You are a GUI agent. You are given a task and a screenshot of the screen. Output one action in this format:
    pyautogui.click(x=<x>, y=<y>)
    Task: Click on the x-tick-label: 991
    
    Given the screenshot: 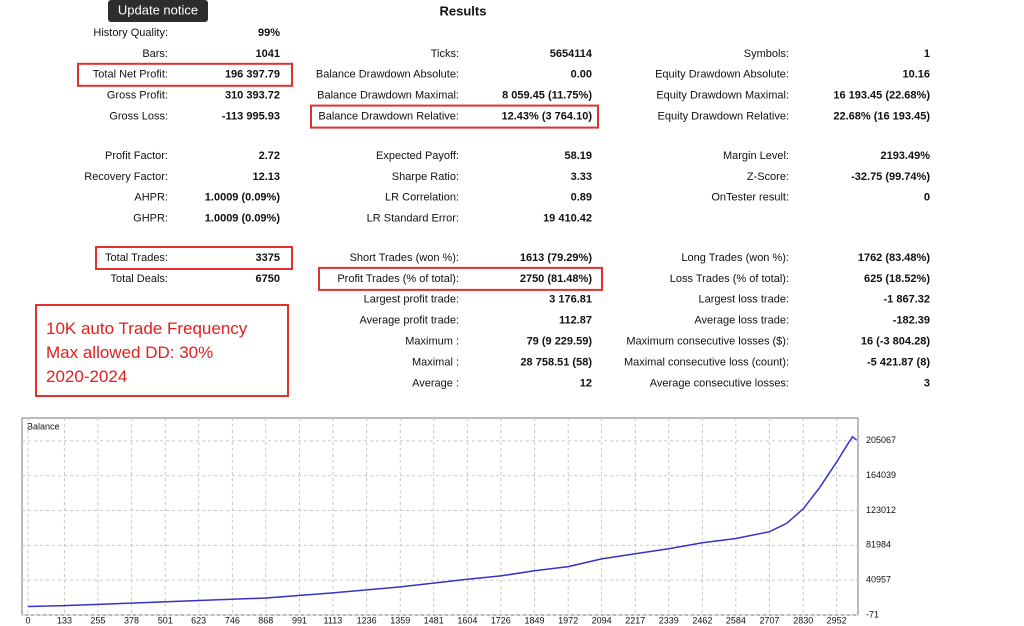 What is the action you would take?
    pyautogui.click(x=299, y=620)
    